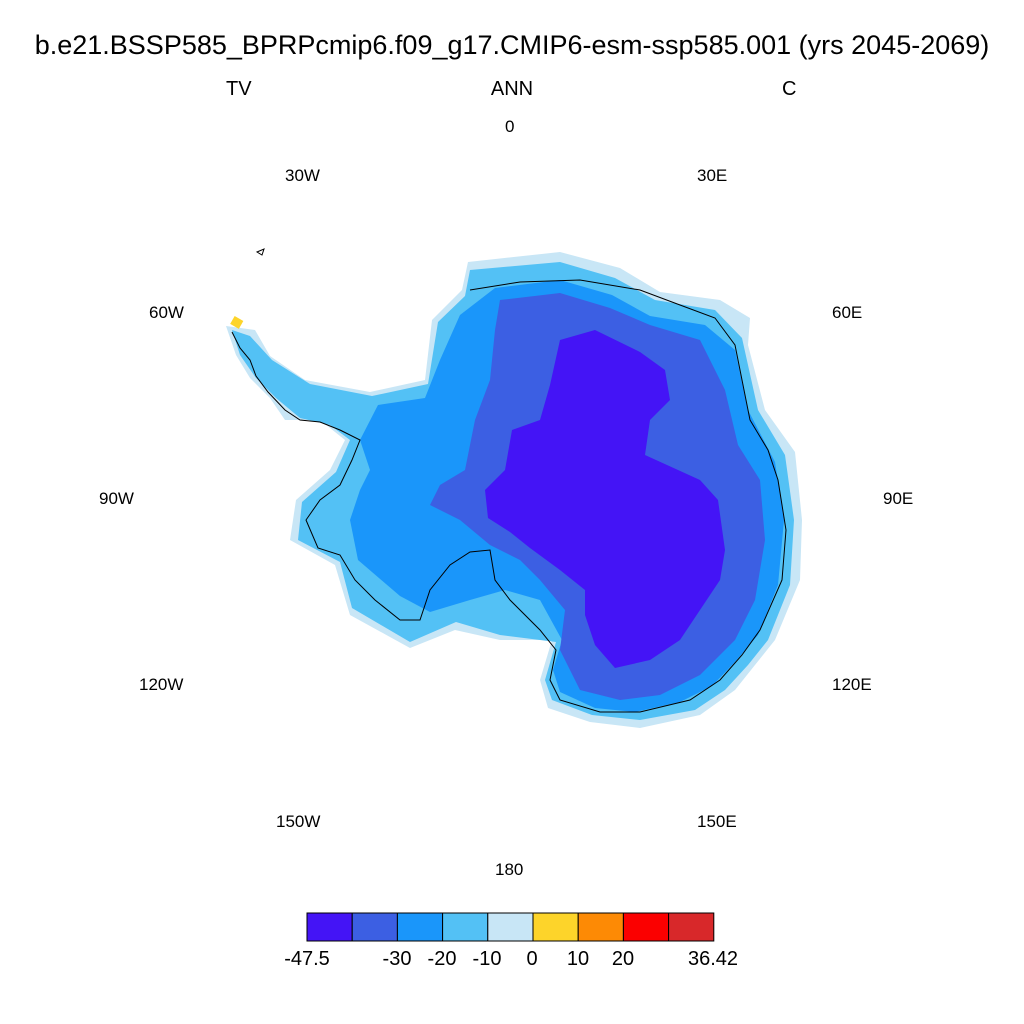  I want to click on season-label: ANN, so click(512, 89).